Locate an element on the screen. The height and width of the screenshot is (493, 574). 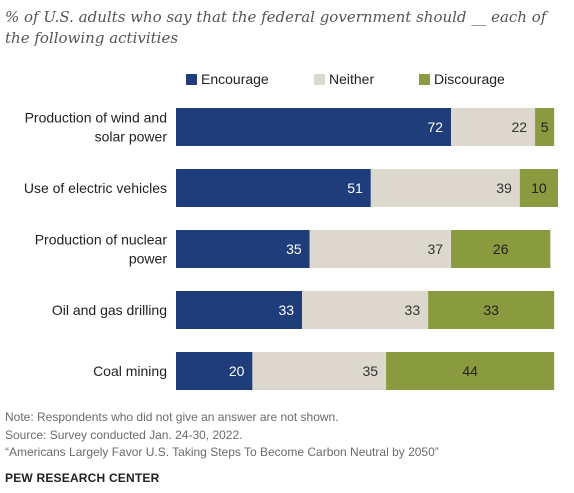
value-label: 22 is located at coordinates (520, 127).